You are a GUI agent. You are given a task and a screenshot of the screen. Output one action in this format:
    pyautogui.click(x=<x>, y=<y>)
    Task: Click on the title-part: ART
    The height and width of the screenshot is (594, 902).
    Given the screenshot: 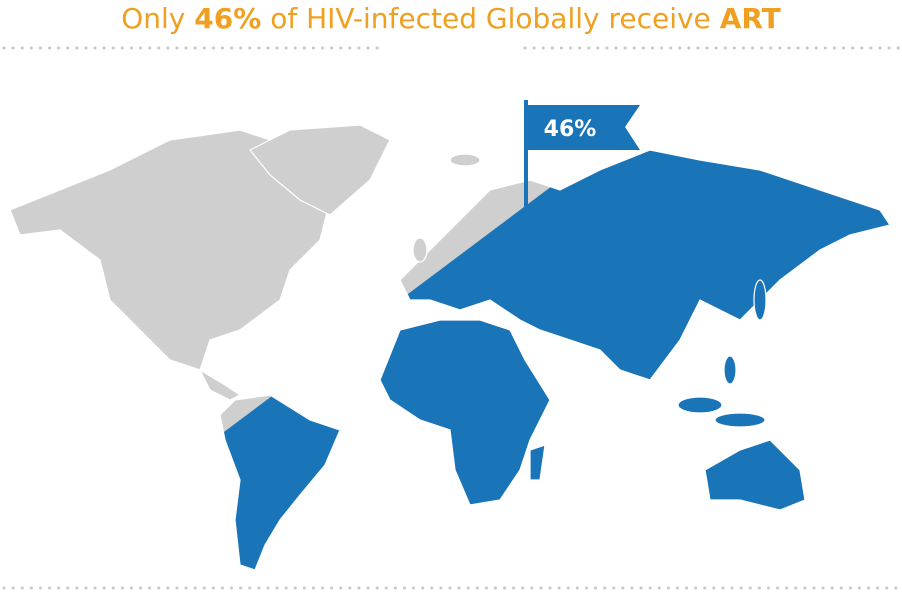 What is the action you would take?
    pyautogui.click(x=750, y=18)
    